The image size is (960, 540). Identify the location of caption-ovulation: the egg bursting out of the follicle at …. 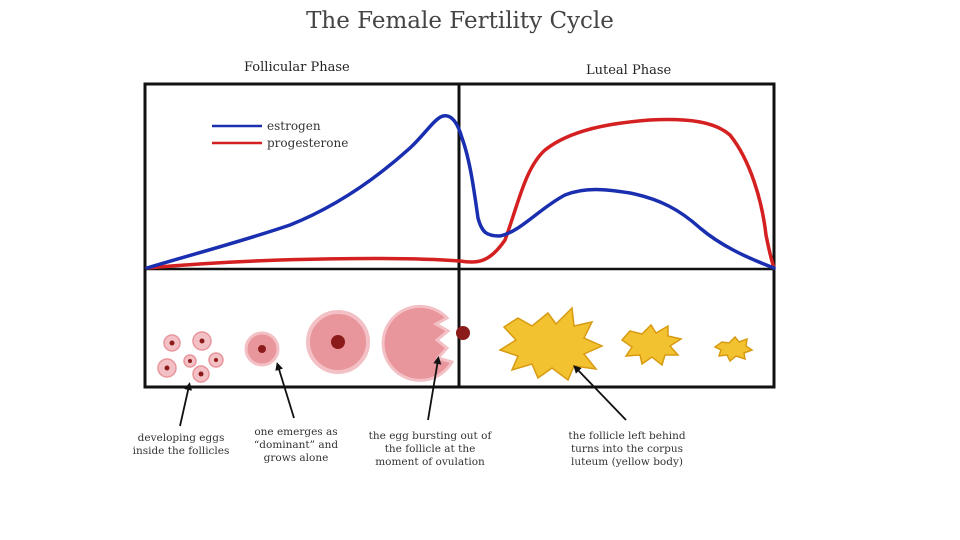
(430, 449).